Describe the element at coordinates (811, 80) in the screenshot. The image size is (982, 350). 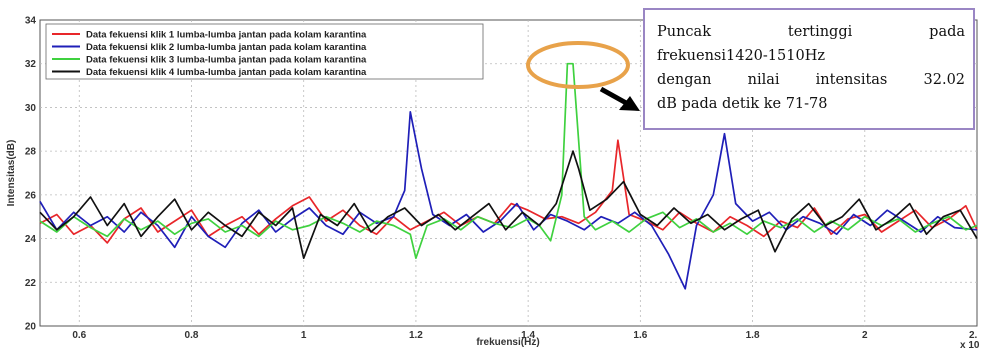
I see `annotation-line-3: dengan nilai intensitas 32.02` at that location.